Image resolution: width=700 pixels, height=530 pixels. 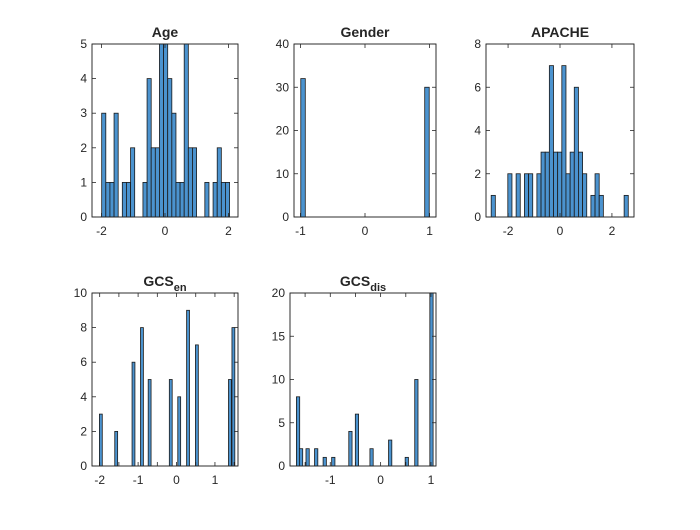 I want to click on y-tick-label: 1, so click(x=83, y=182).